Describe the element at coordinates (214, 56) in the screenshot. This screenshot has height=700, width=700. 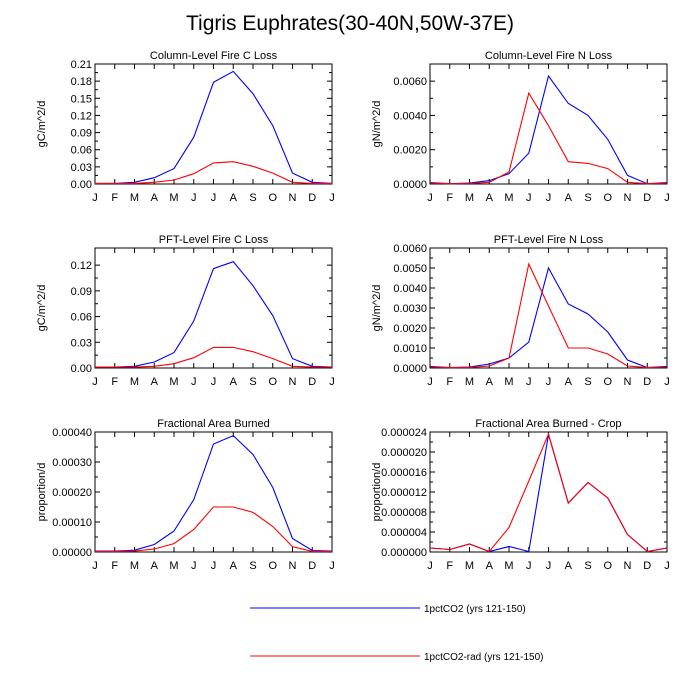
I see `panel-title: Column-Level Fire C Loss` at that location.